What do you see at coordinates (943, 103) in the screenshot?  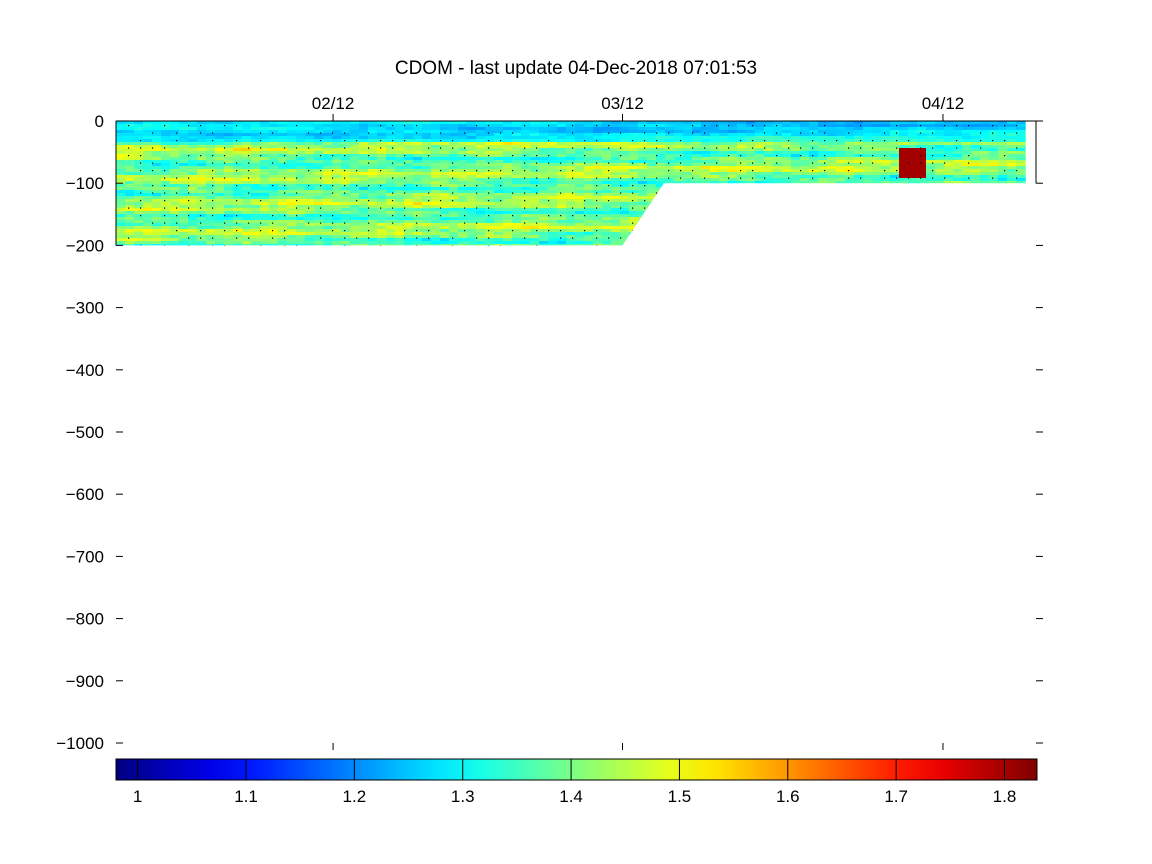 I see `x-tick-label: 04/12` at bounding box center [943, 103].